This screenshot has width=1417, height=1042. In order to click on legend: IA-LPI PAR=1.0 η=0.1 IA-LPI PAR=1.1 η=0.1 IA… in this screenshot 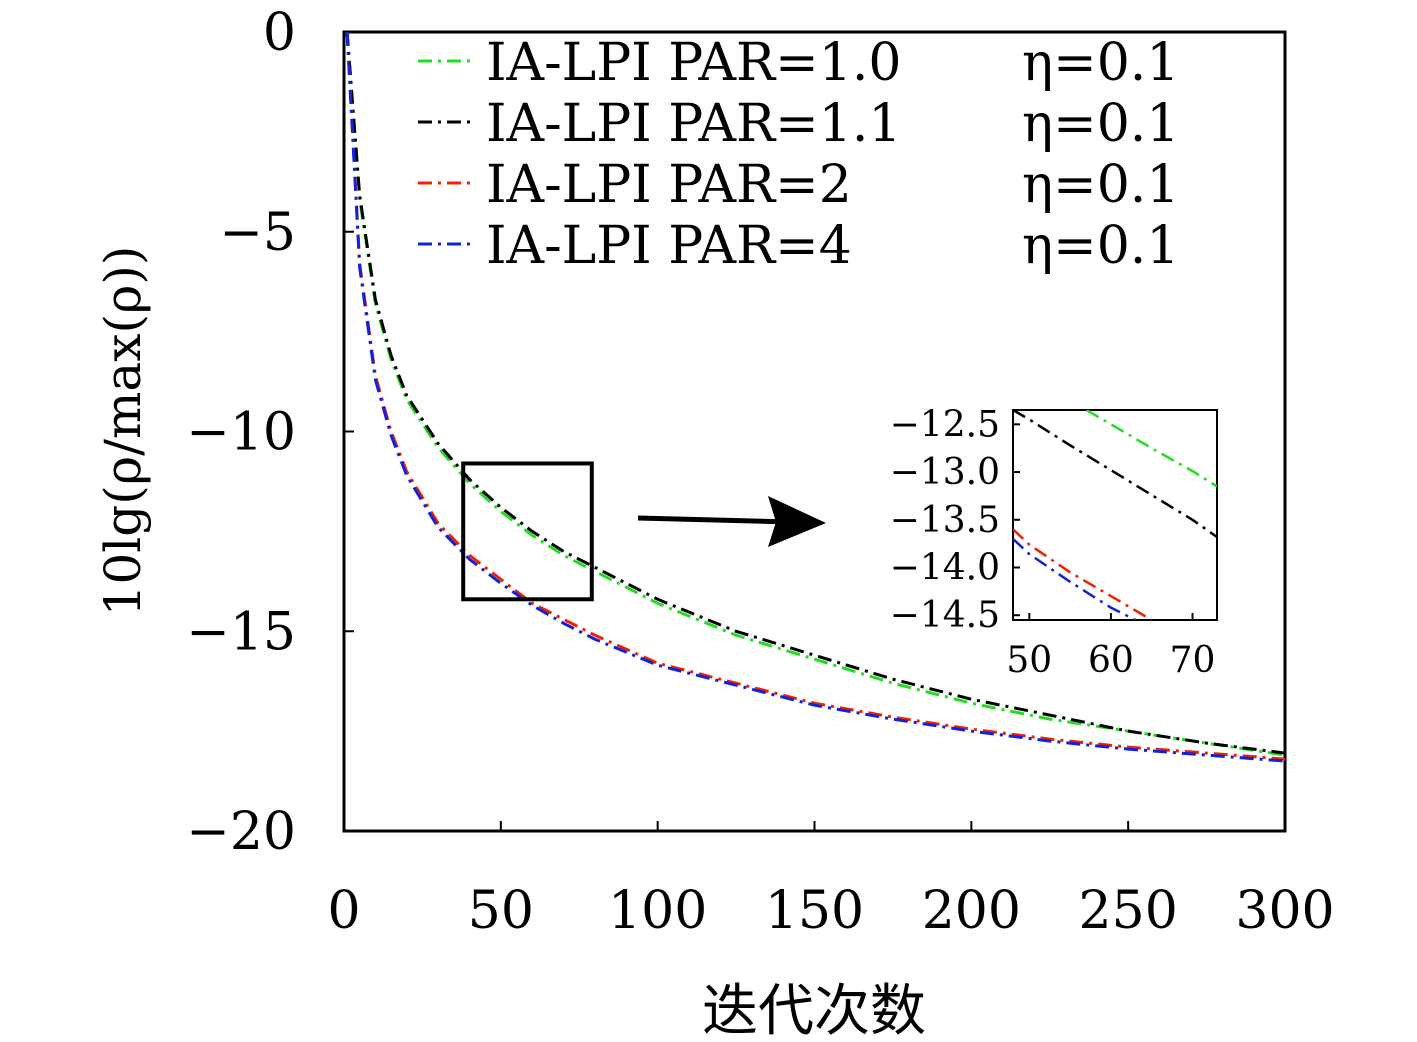, I will do `click(798, 154)`.